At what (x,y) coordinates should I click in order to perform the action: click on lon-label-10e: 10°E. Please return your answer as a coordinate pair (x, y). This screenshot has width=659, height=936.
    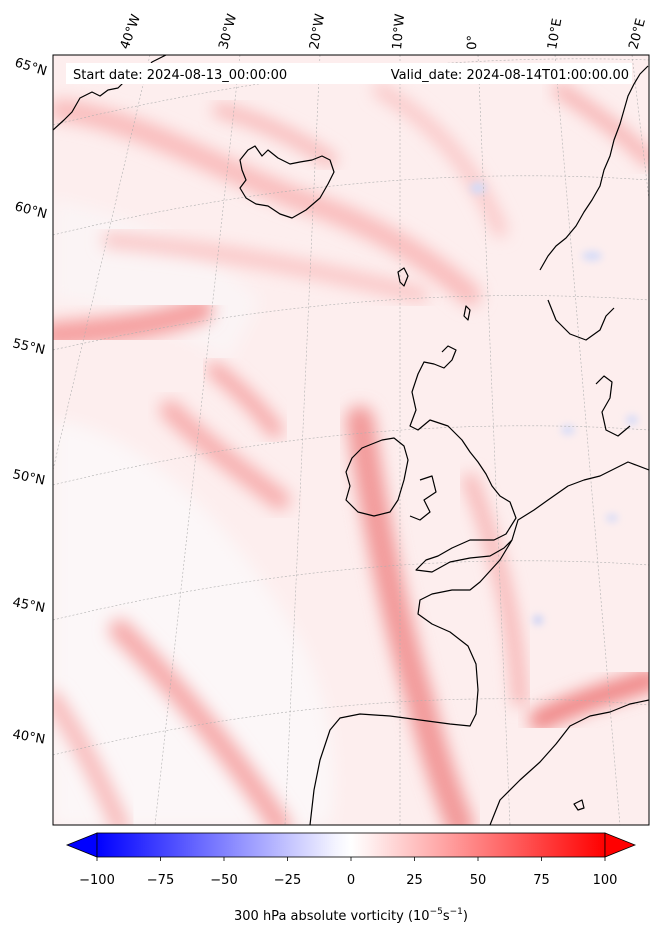
    Looking at the image, I should click on (555, 33).